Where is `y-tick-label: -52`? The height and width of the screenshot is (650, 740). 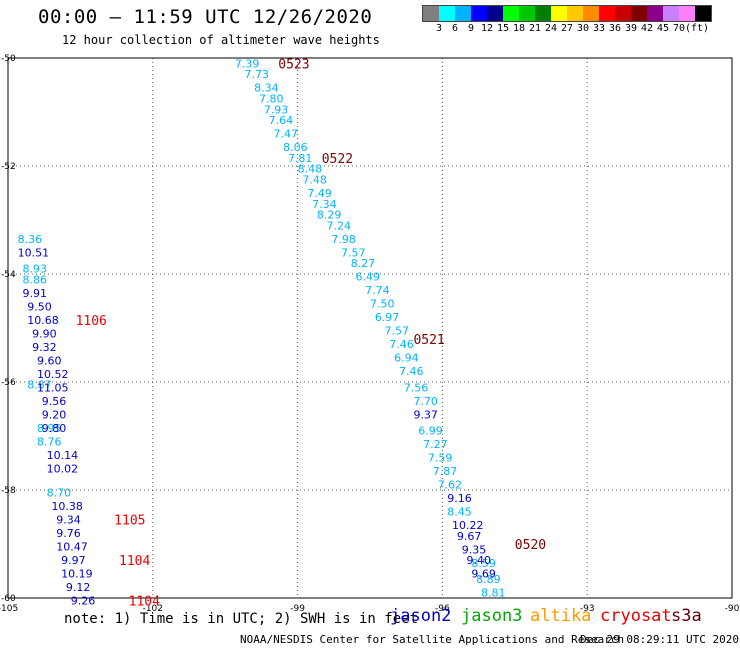
y-tick-label: -52 is located at coordinates (8, 167).